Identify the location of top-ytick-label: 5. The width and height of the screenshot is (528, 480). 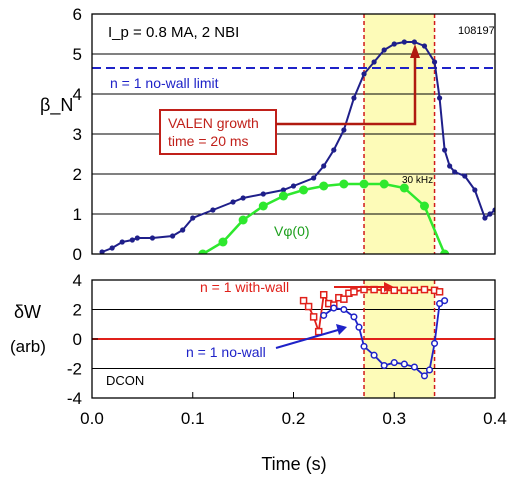
(77, 54).